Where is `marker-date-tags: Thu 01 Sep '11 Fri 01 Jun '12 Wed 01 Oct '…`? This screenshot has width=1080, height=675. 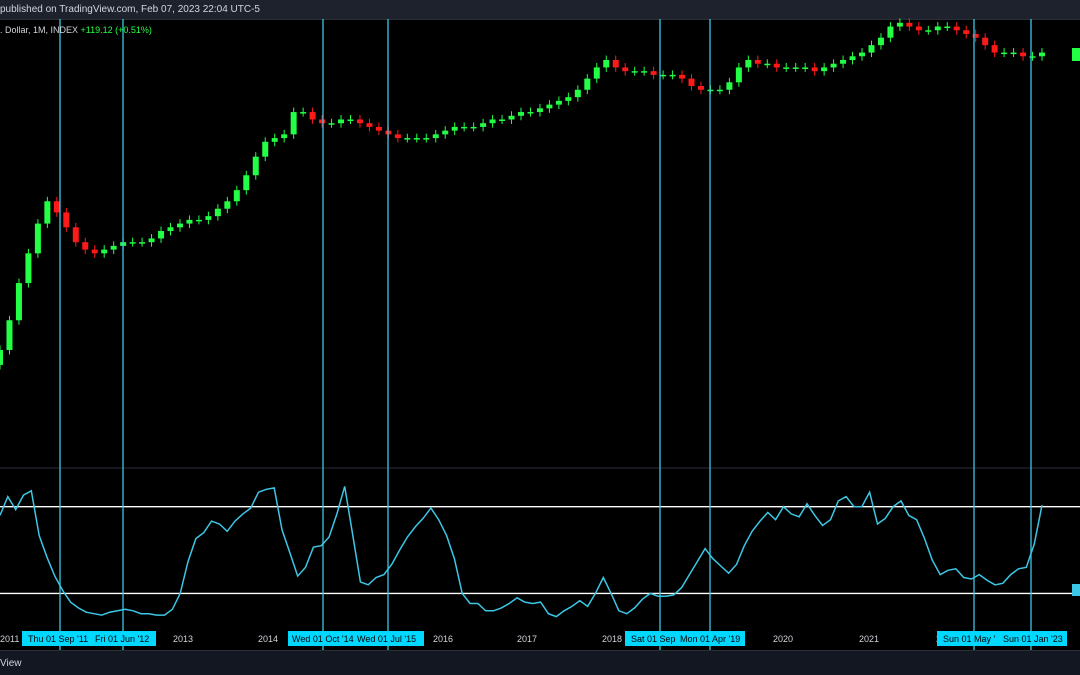
marker-date-tags: Thu 01 Sep '11 Fri 01 Jun '12 Wed 01 Oct '… is located at coordinates (544, 638).